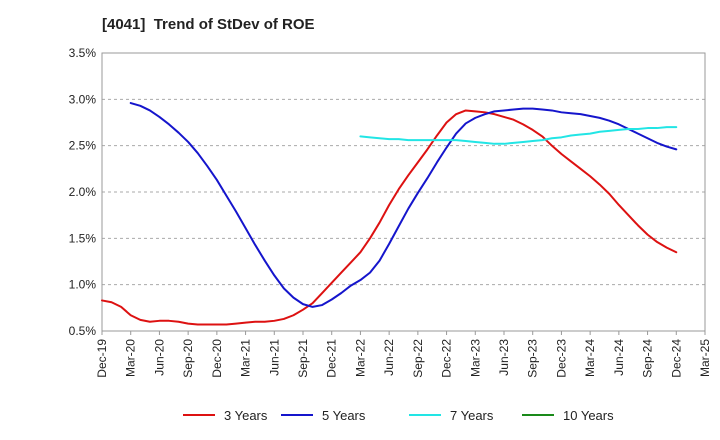  Describe the element at coordinates (131, 358) in the screenshot. I see `x-tick-label: Mar-20` at that location.